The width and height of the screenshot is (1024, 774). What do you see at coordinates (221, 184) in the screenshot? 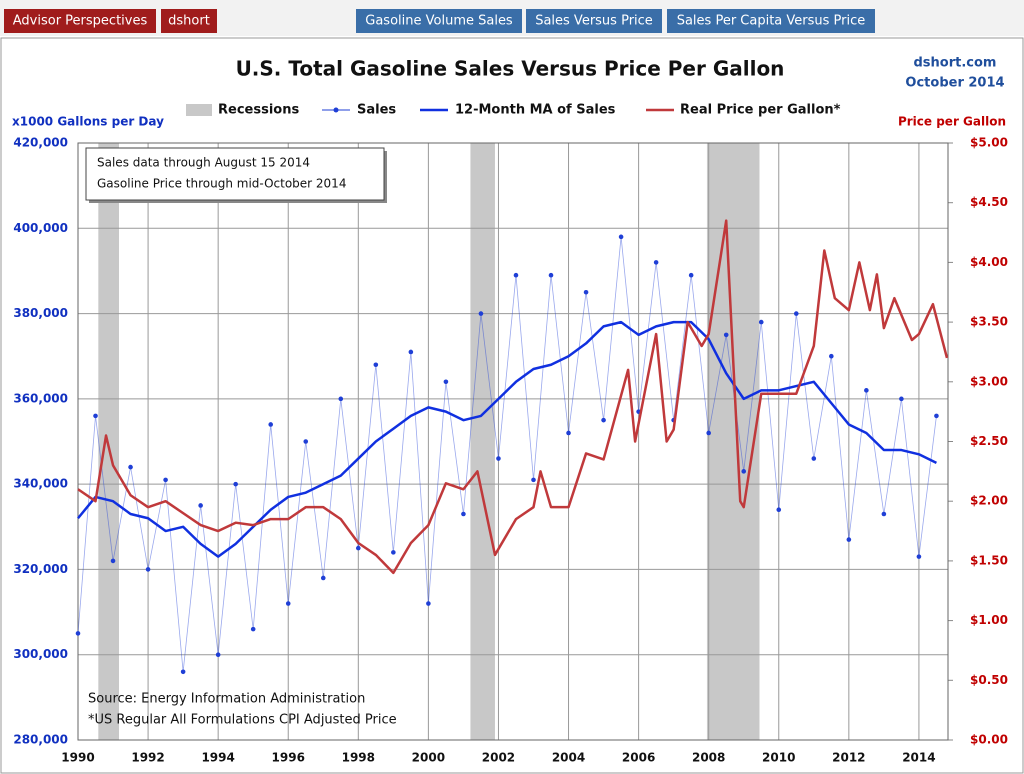
I see `note-text: Gasoline Price through mid-October 2014` at bounding box center [221, 184].